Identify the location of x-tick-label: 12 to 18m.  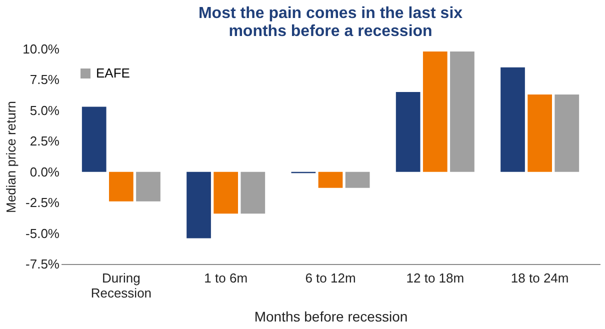
(435, 278).